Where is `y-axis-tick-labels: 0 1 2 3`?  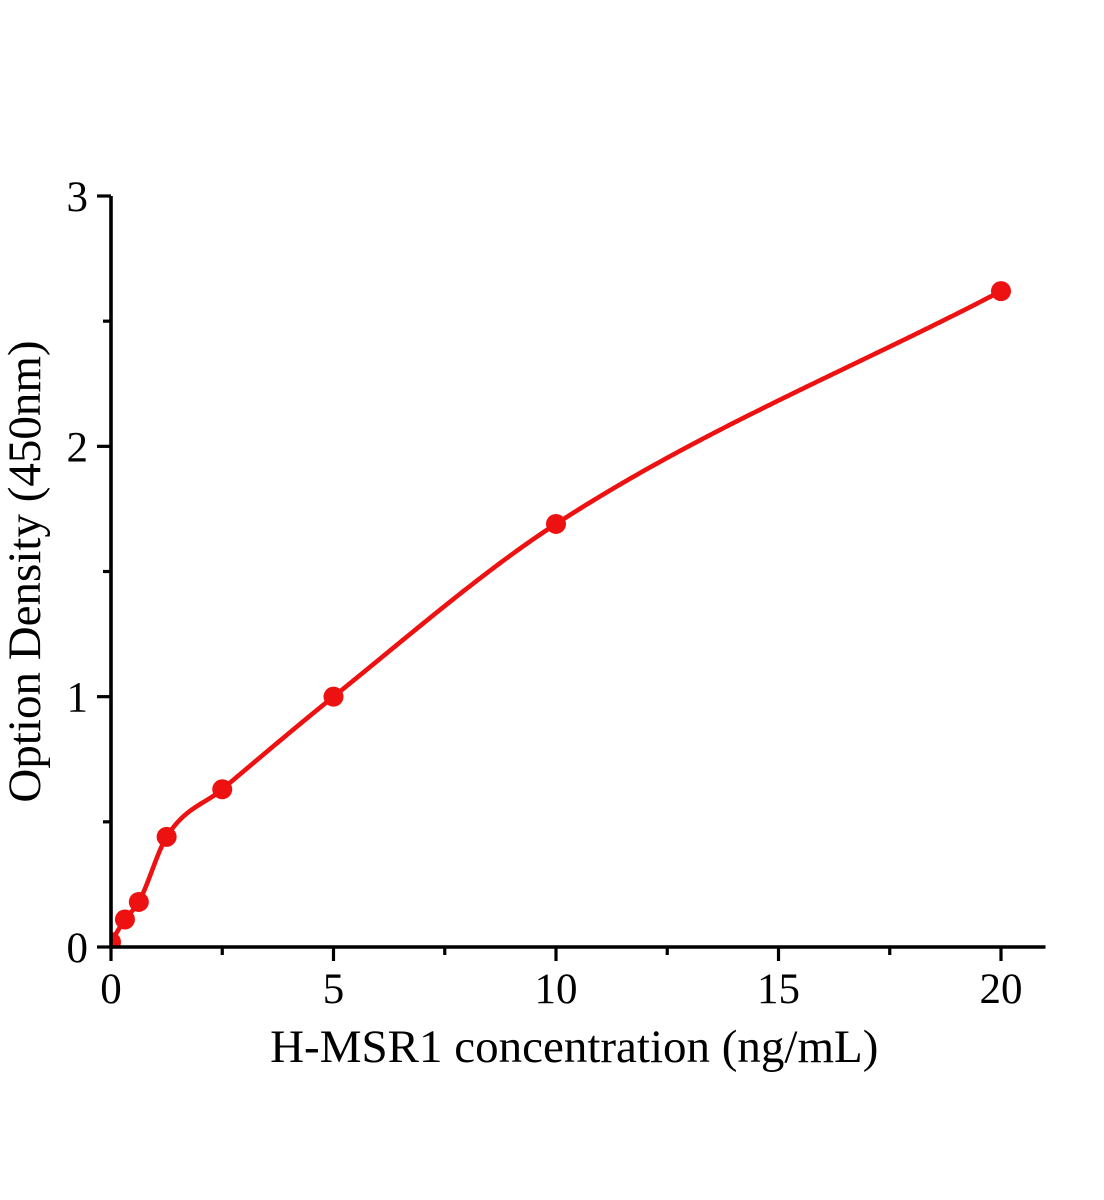
y-axis-tick-labels: 0 1 2 3 is located at coordinates (78, 573).